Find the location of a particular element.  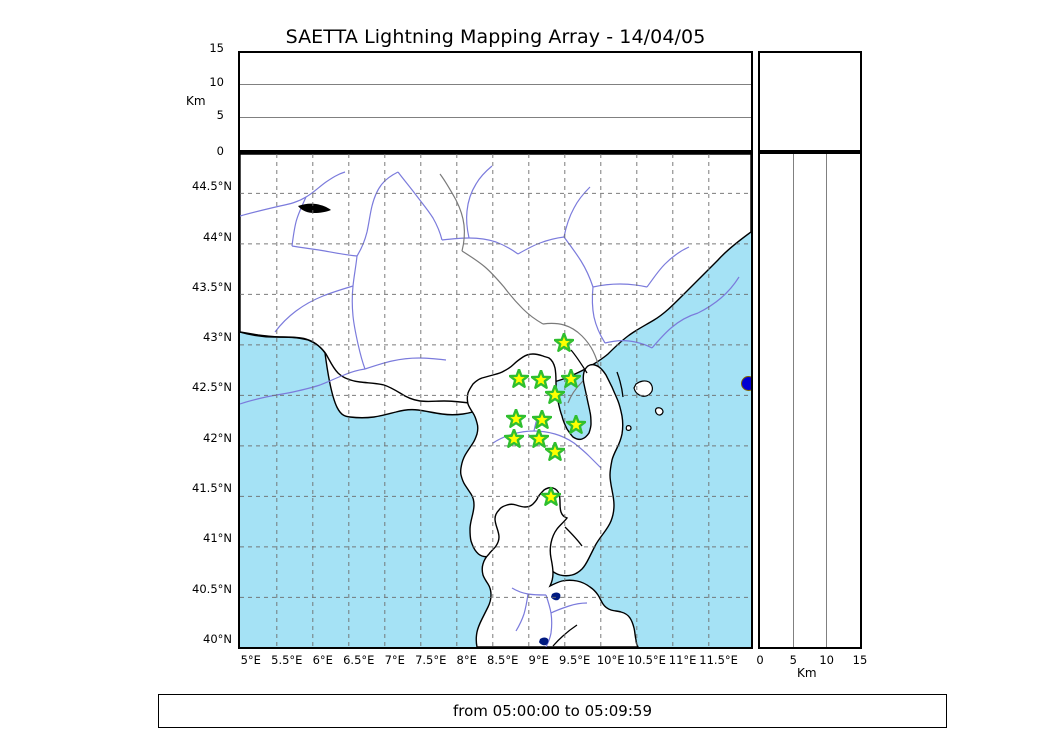

lon-tick-5.5°E: 5.5°E is located at coordinates (287, 660).